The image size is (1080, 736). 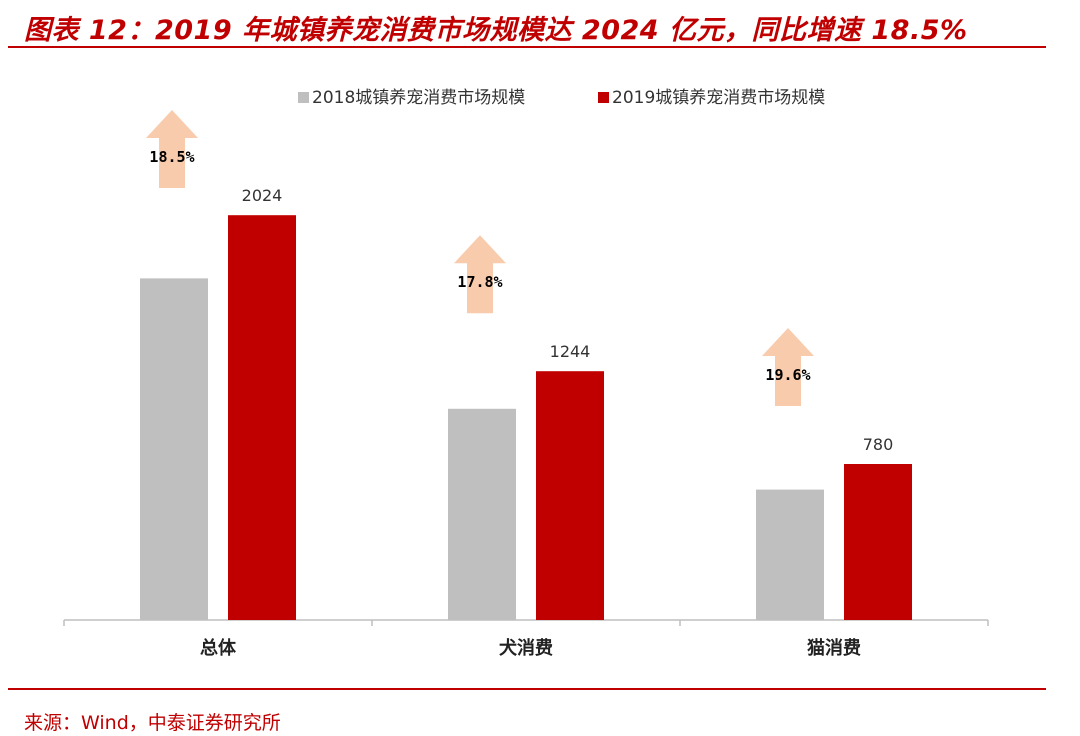 I want to click on growth-label: 19.6%, so click(x=787, y=375).